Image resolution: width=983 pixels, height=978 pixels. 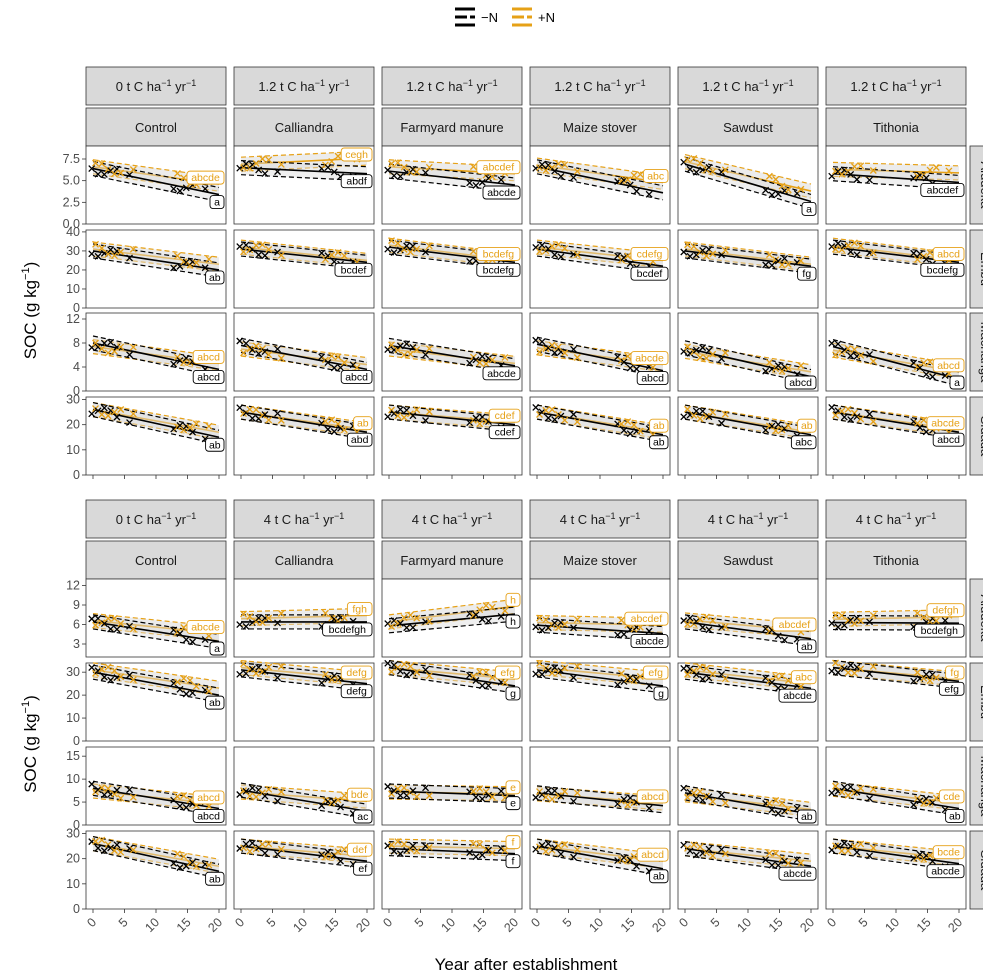 I want to click on treatment-strip-label: Tithonia, so click(x=896, y=127).